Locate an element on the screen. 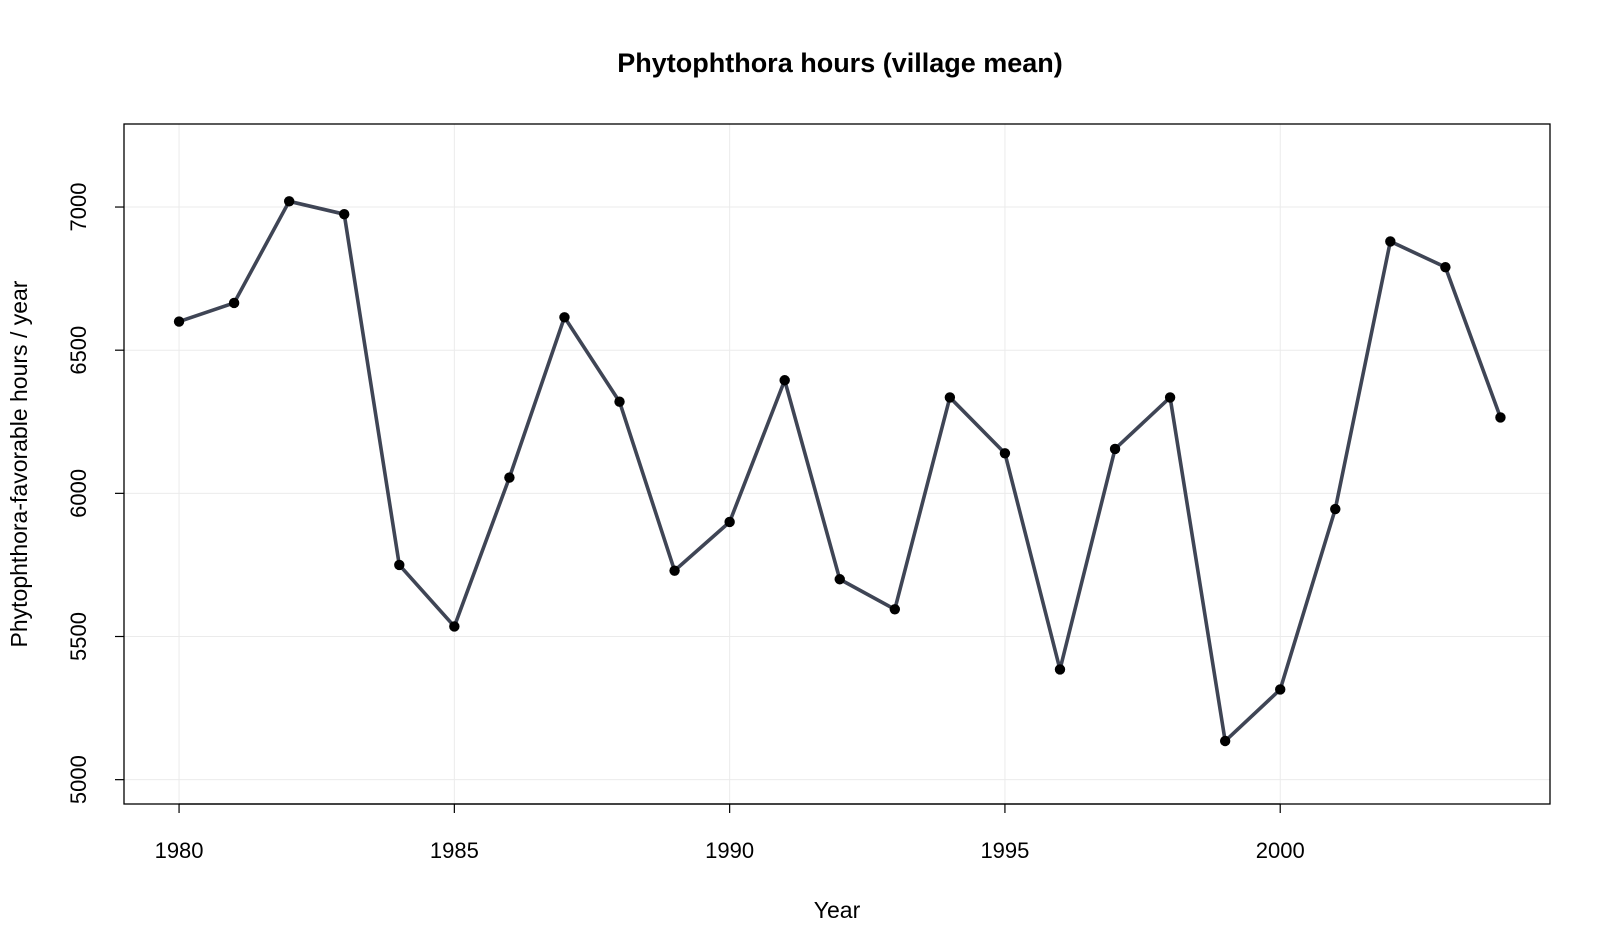 The image size is (1600, 950). x-axis: 1980 1985 1990 1995 2000 is located at coordinates (730, 833).